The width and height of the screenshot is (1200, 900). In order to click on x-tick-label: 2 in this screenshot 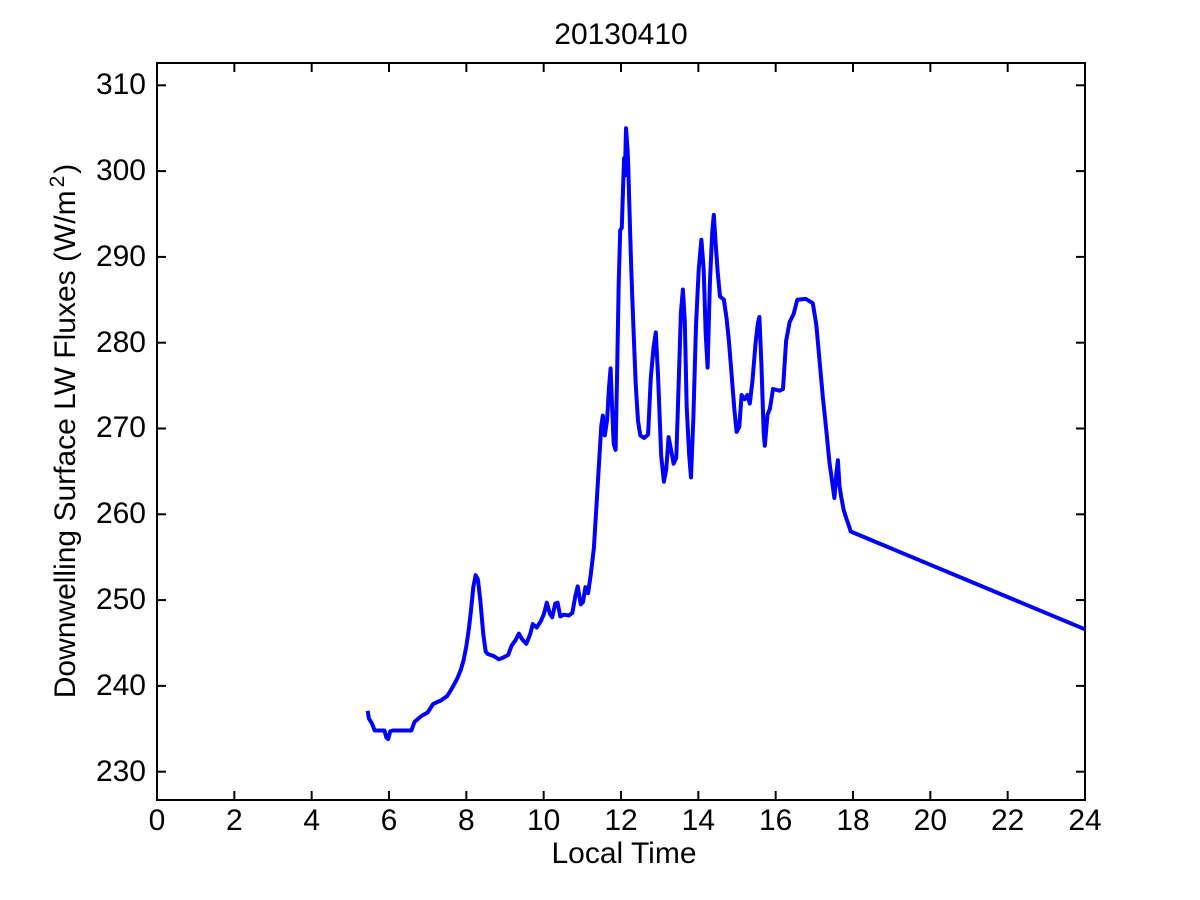, I will do `click(234, 820)`.